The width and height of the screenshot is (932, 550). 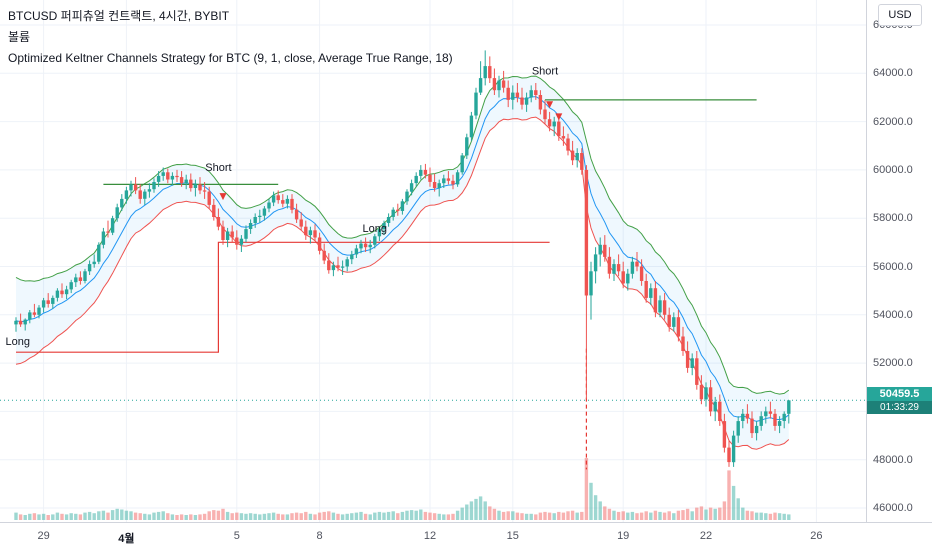 What do you see at coordinates (319, 536) in the screenshot?
I see `time-label: 8` at bounding box center [319, 536].